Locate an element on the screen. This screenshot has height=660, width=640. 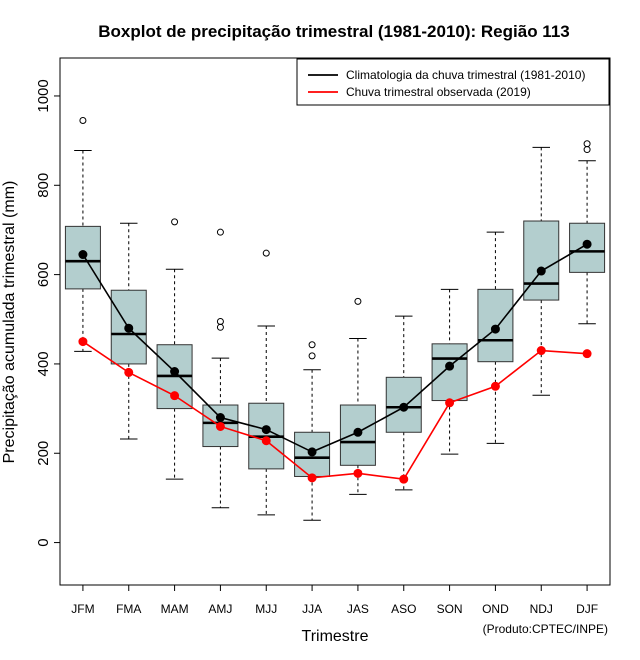
x-tick-label: JJA is located at coordinates (312, 609).